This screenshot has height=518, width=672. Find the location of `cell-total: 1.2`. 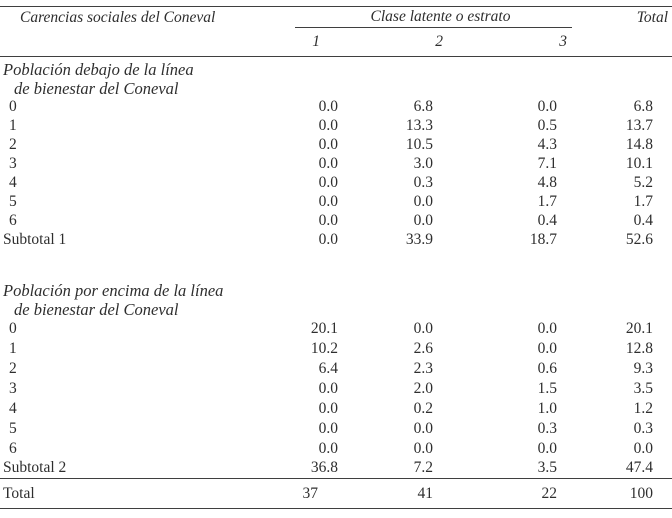

cell-total: 1.2 is located at coordinates (643, 408).